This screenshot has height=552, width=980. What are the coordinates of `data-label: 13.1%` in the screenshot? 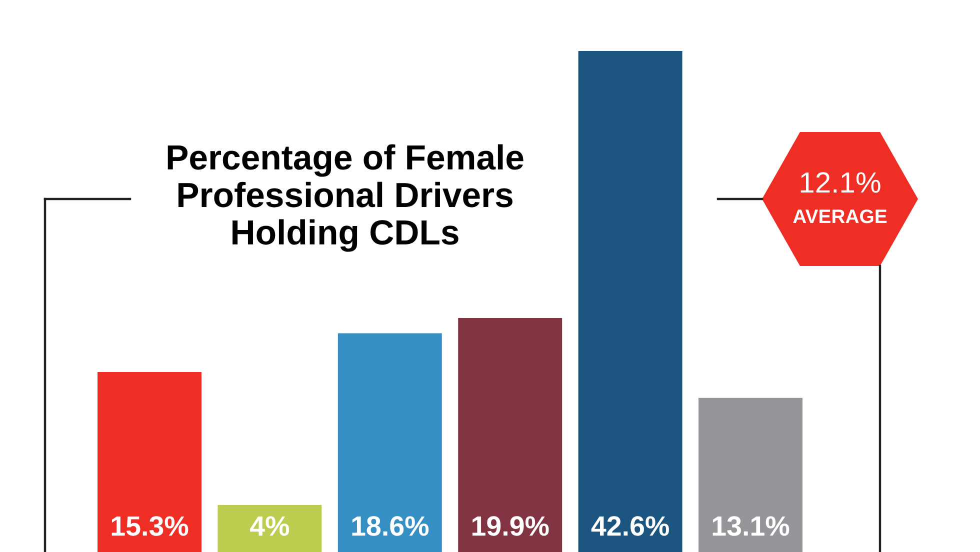 It's located at (751, 526).